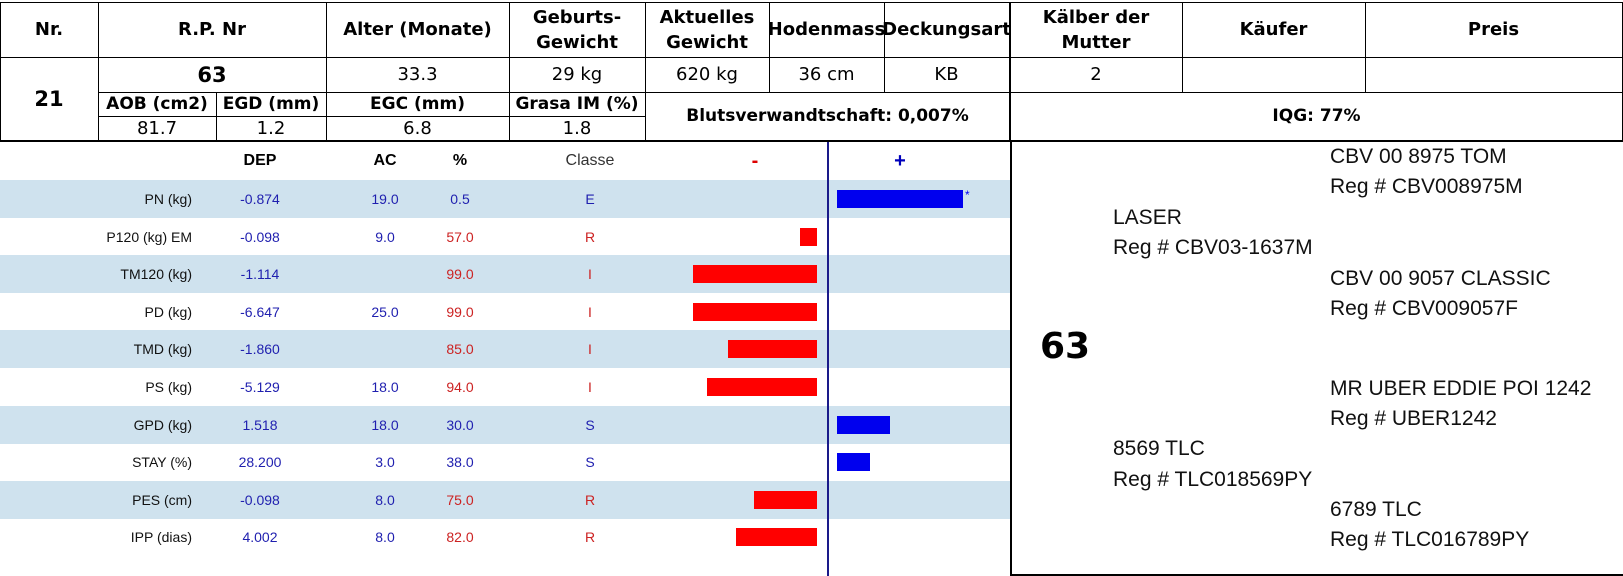  What do you see at coordinates (271, 128) in the screenshot?
I see `carcass-egd-value: 1.2` at bounding box center [271, 128].